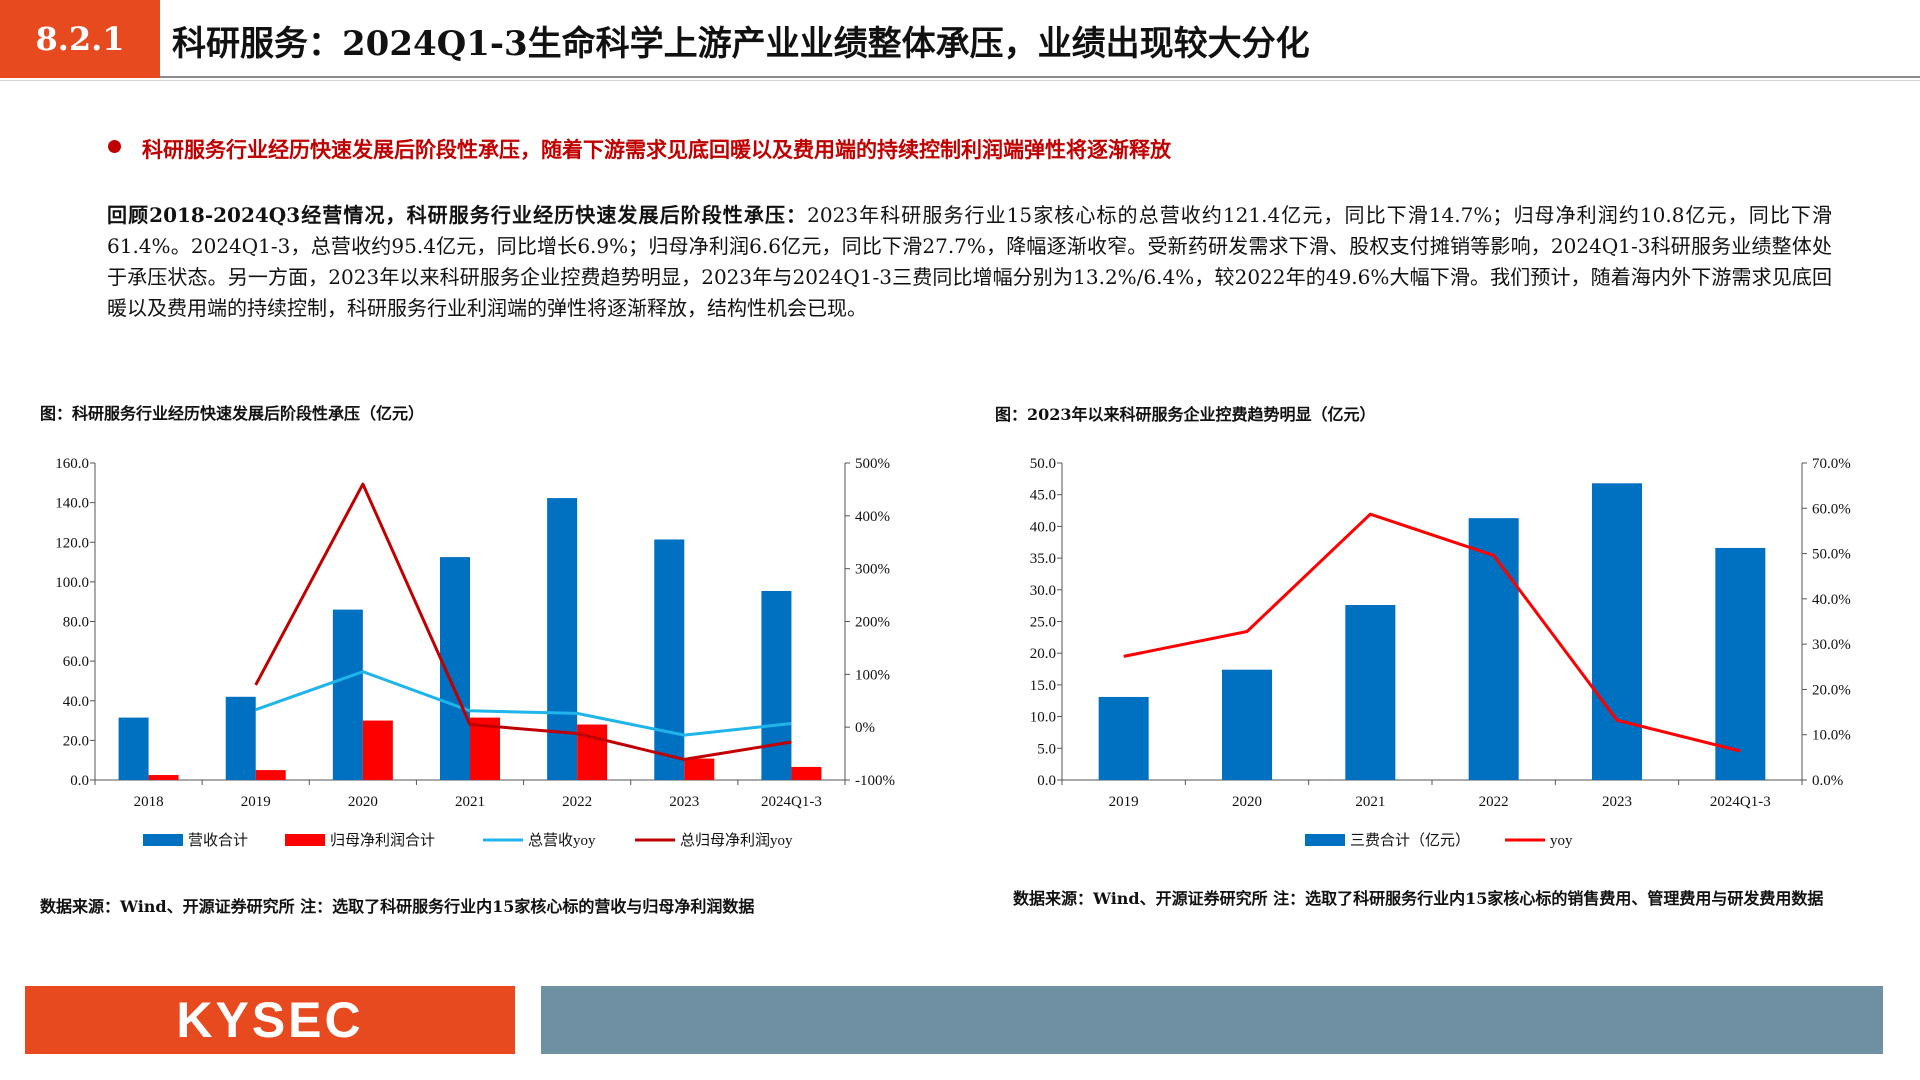  What do you see at coordinates (1043, 527) in the screenshot?
I see `chart2-left-tick-label: 40.0` at bounding box center [1043, 527].